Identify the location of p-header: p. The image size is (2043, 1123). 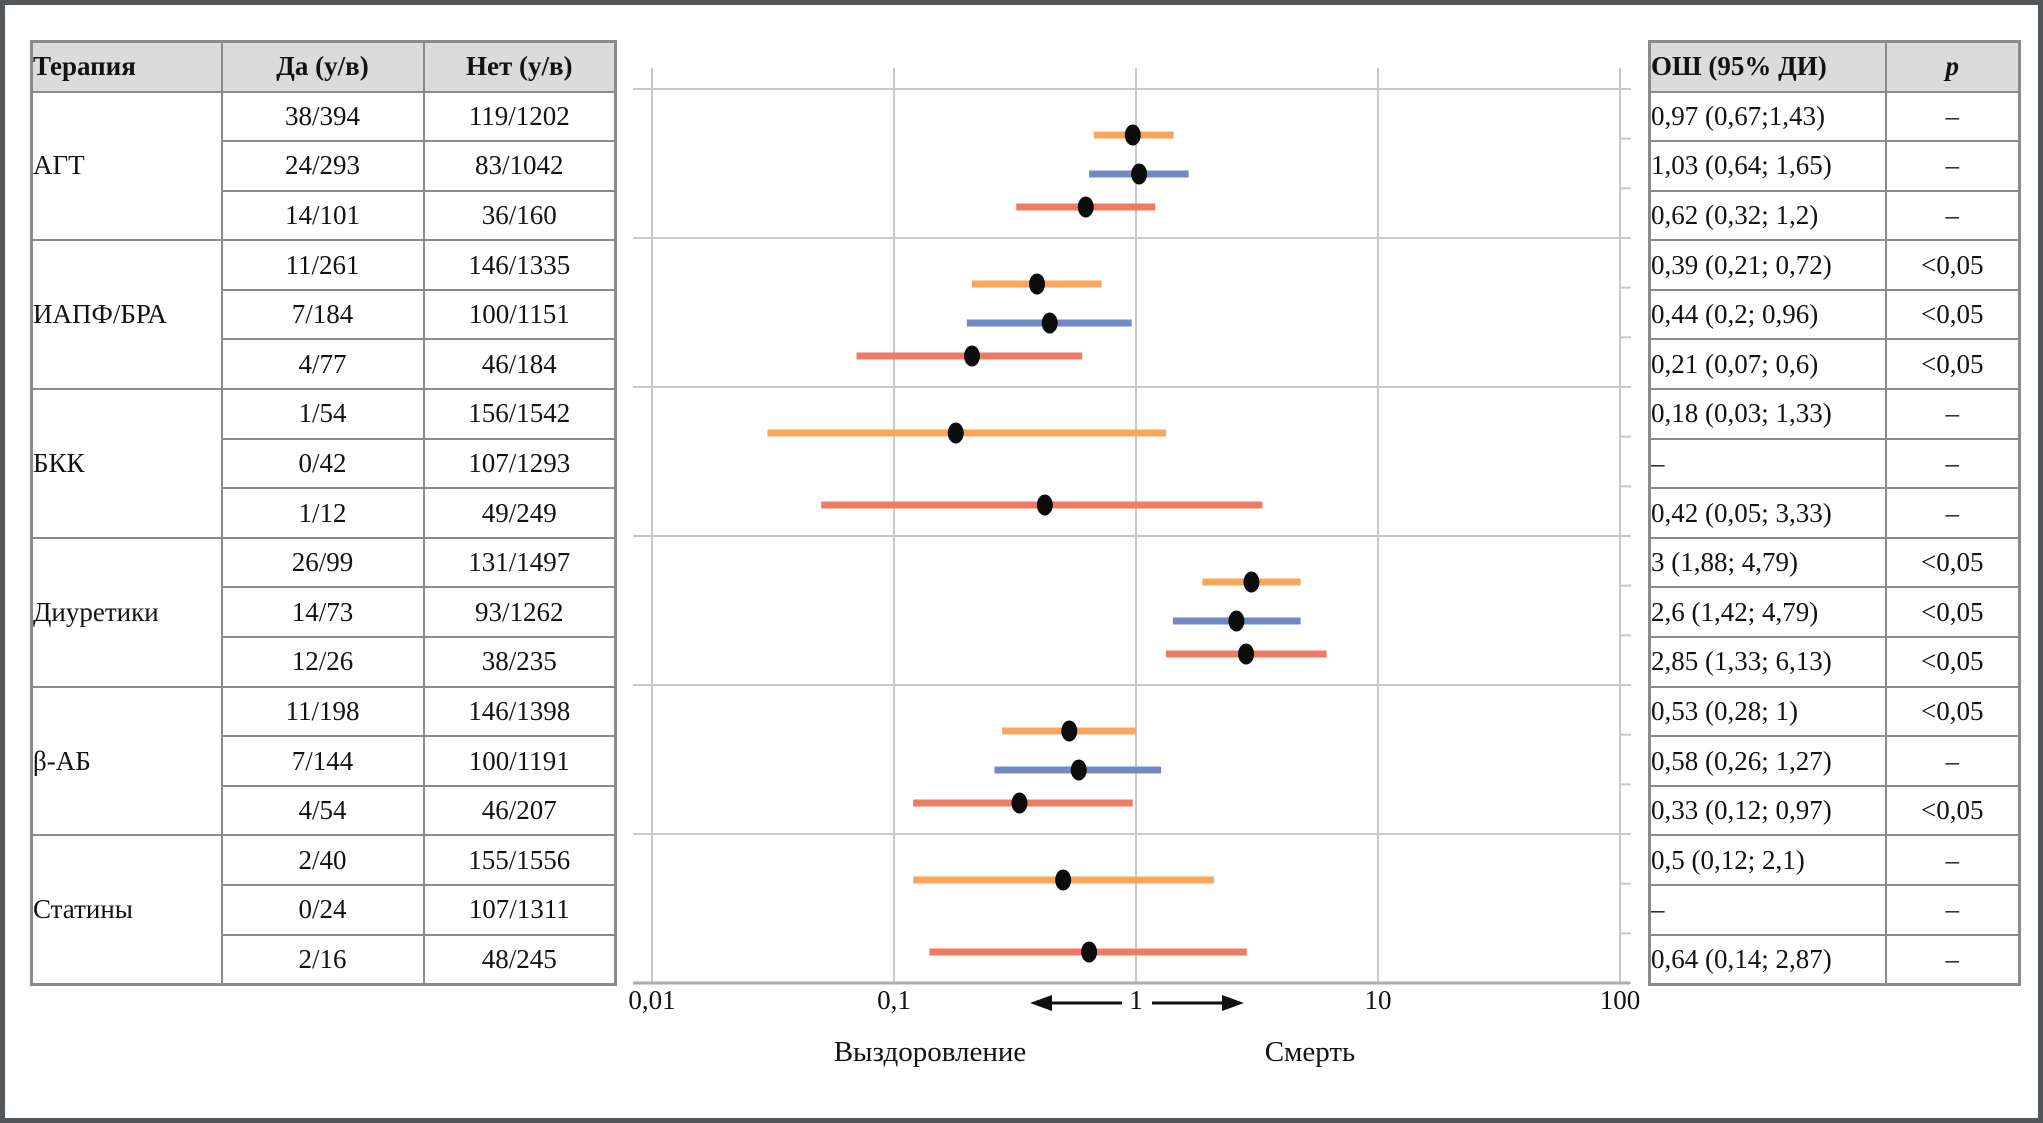
(1952, 66).